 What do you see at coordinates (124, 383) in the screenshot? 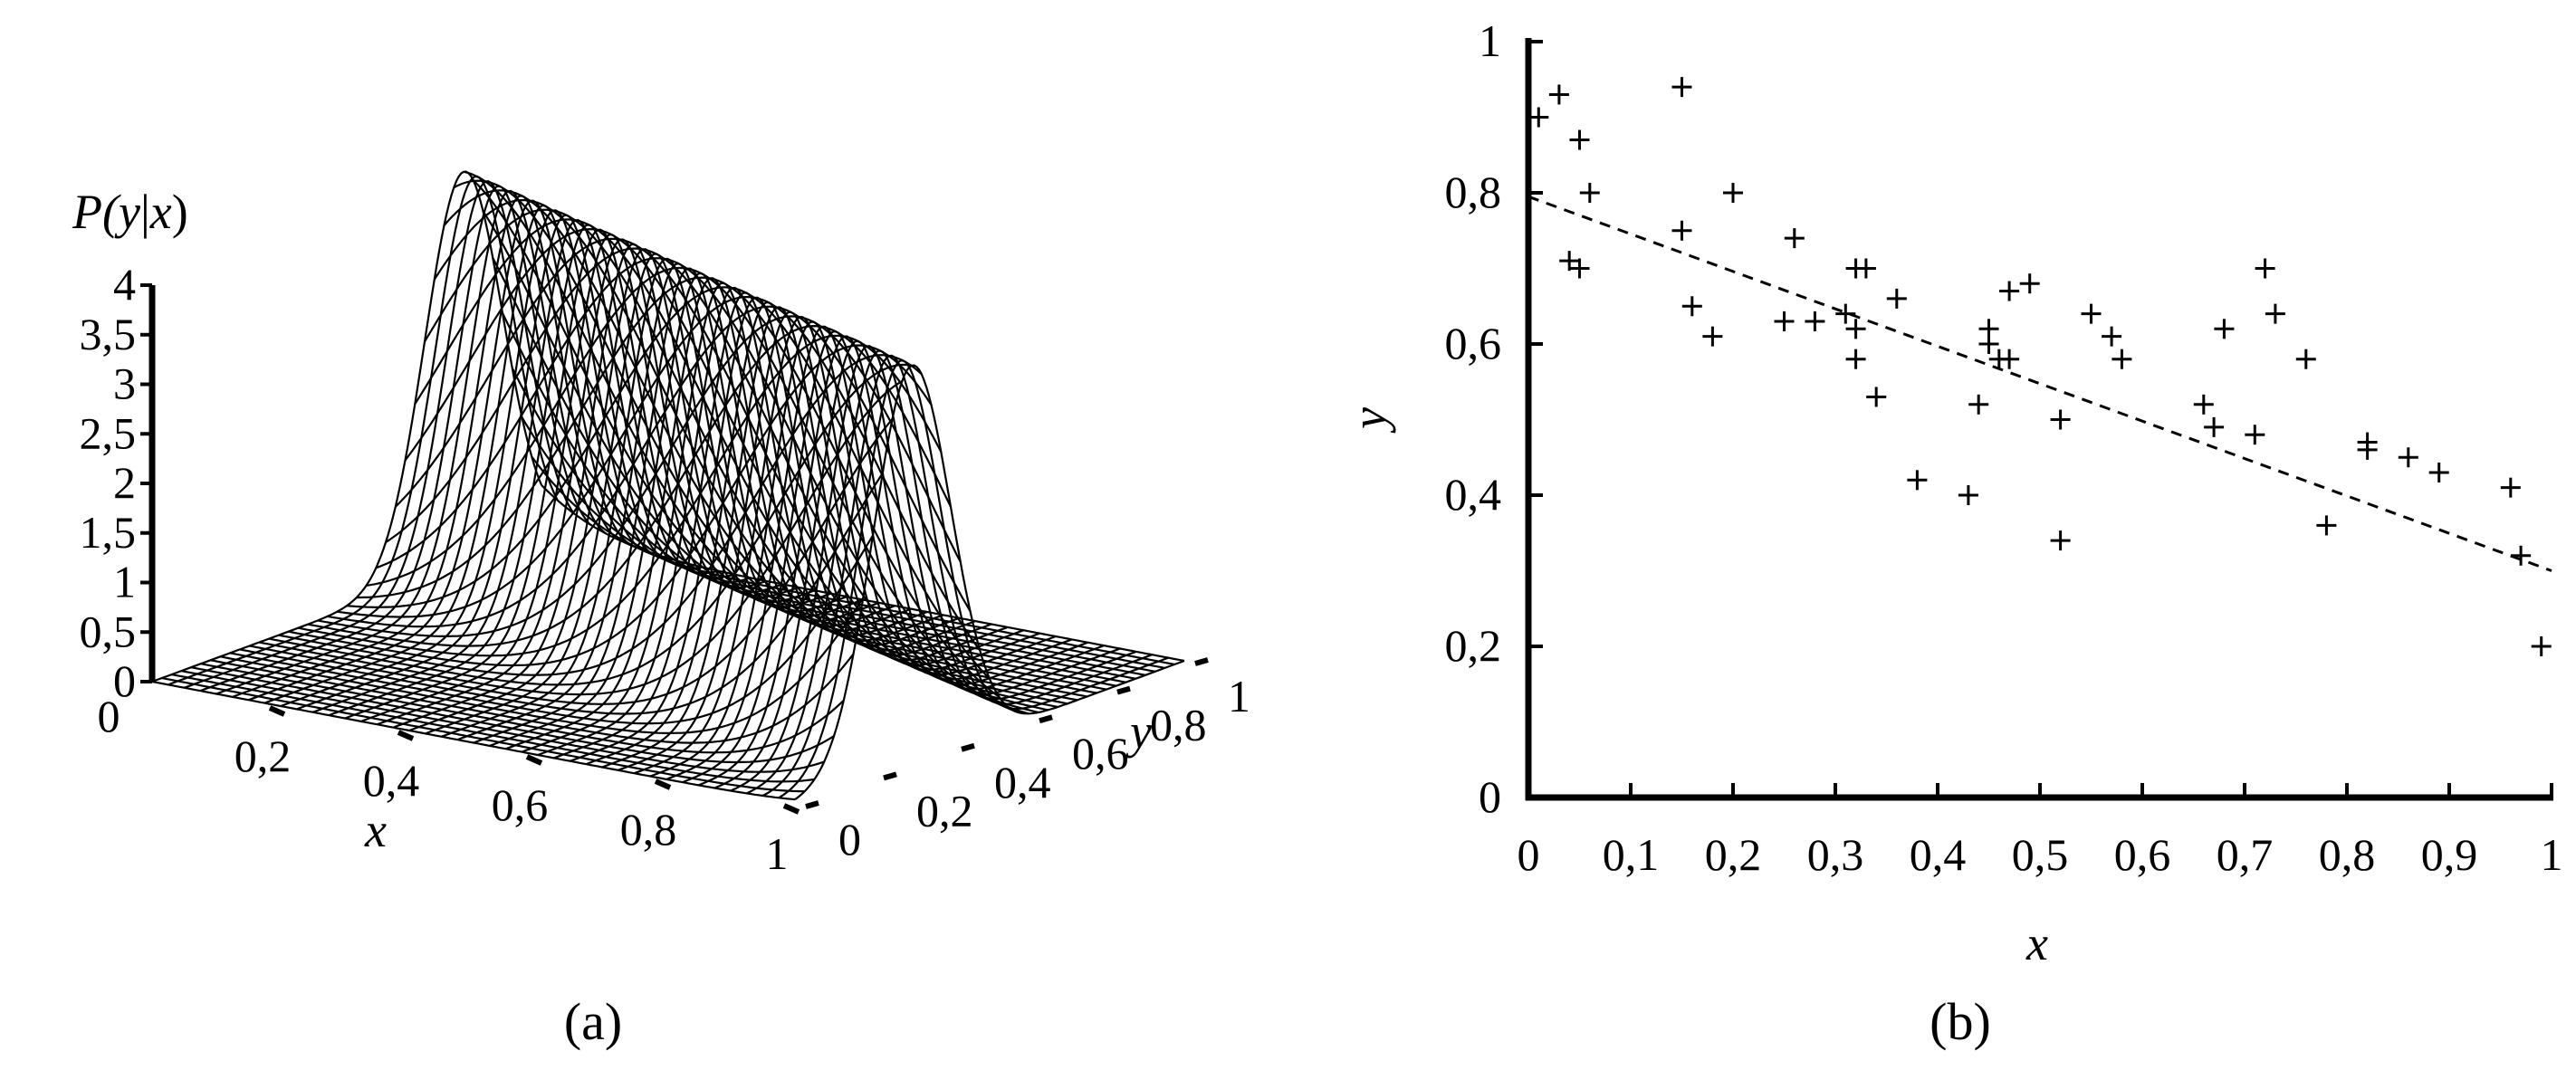
I see `z-tick-label: 3` at bounding box center [124, 383].